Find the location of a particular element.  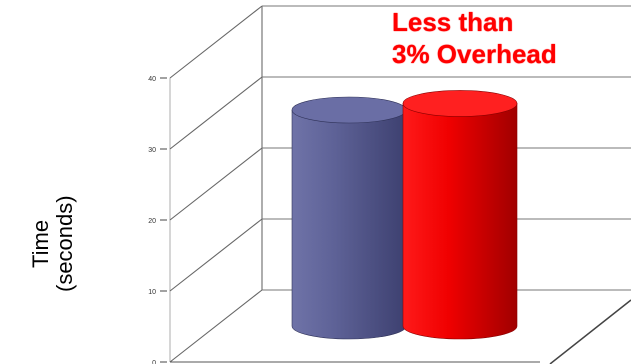

y-tick-label: 40 is located at coordinates (152, 79).